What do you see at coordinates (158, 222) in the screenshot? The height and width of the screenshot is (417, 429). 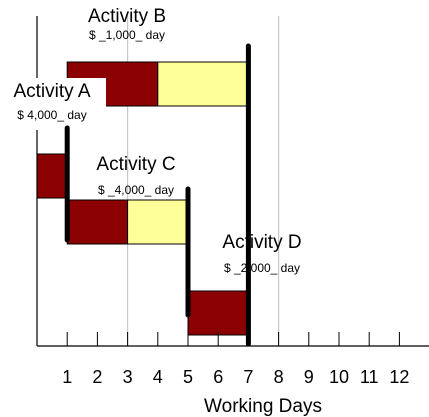 I see `activity-c-float-bar` at bounding box center [158, 222].